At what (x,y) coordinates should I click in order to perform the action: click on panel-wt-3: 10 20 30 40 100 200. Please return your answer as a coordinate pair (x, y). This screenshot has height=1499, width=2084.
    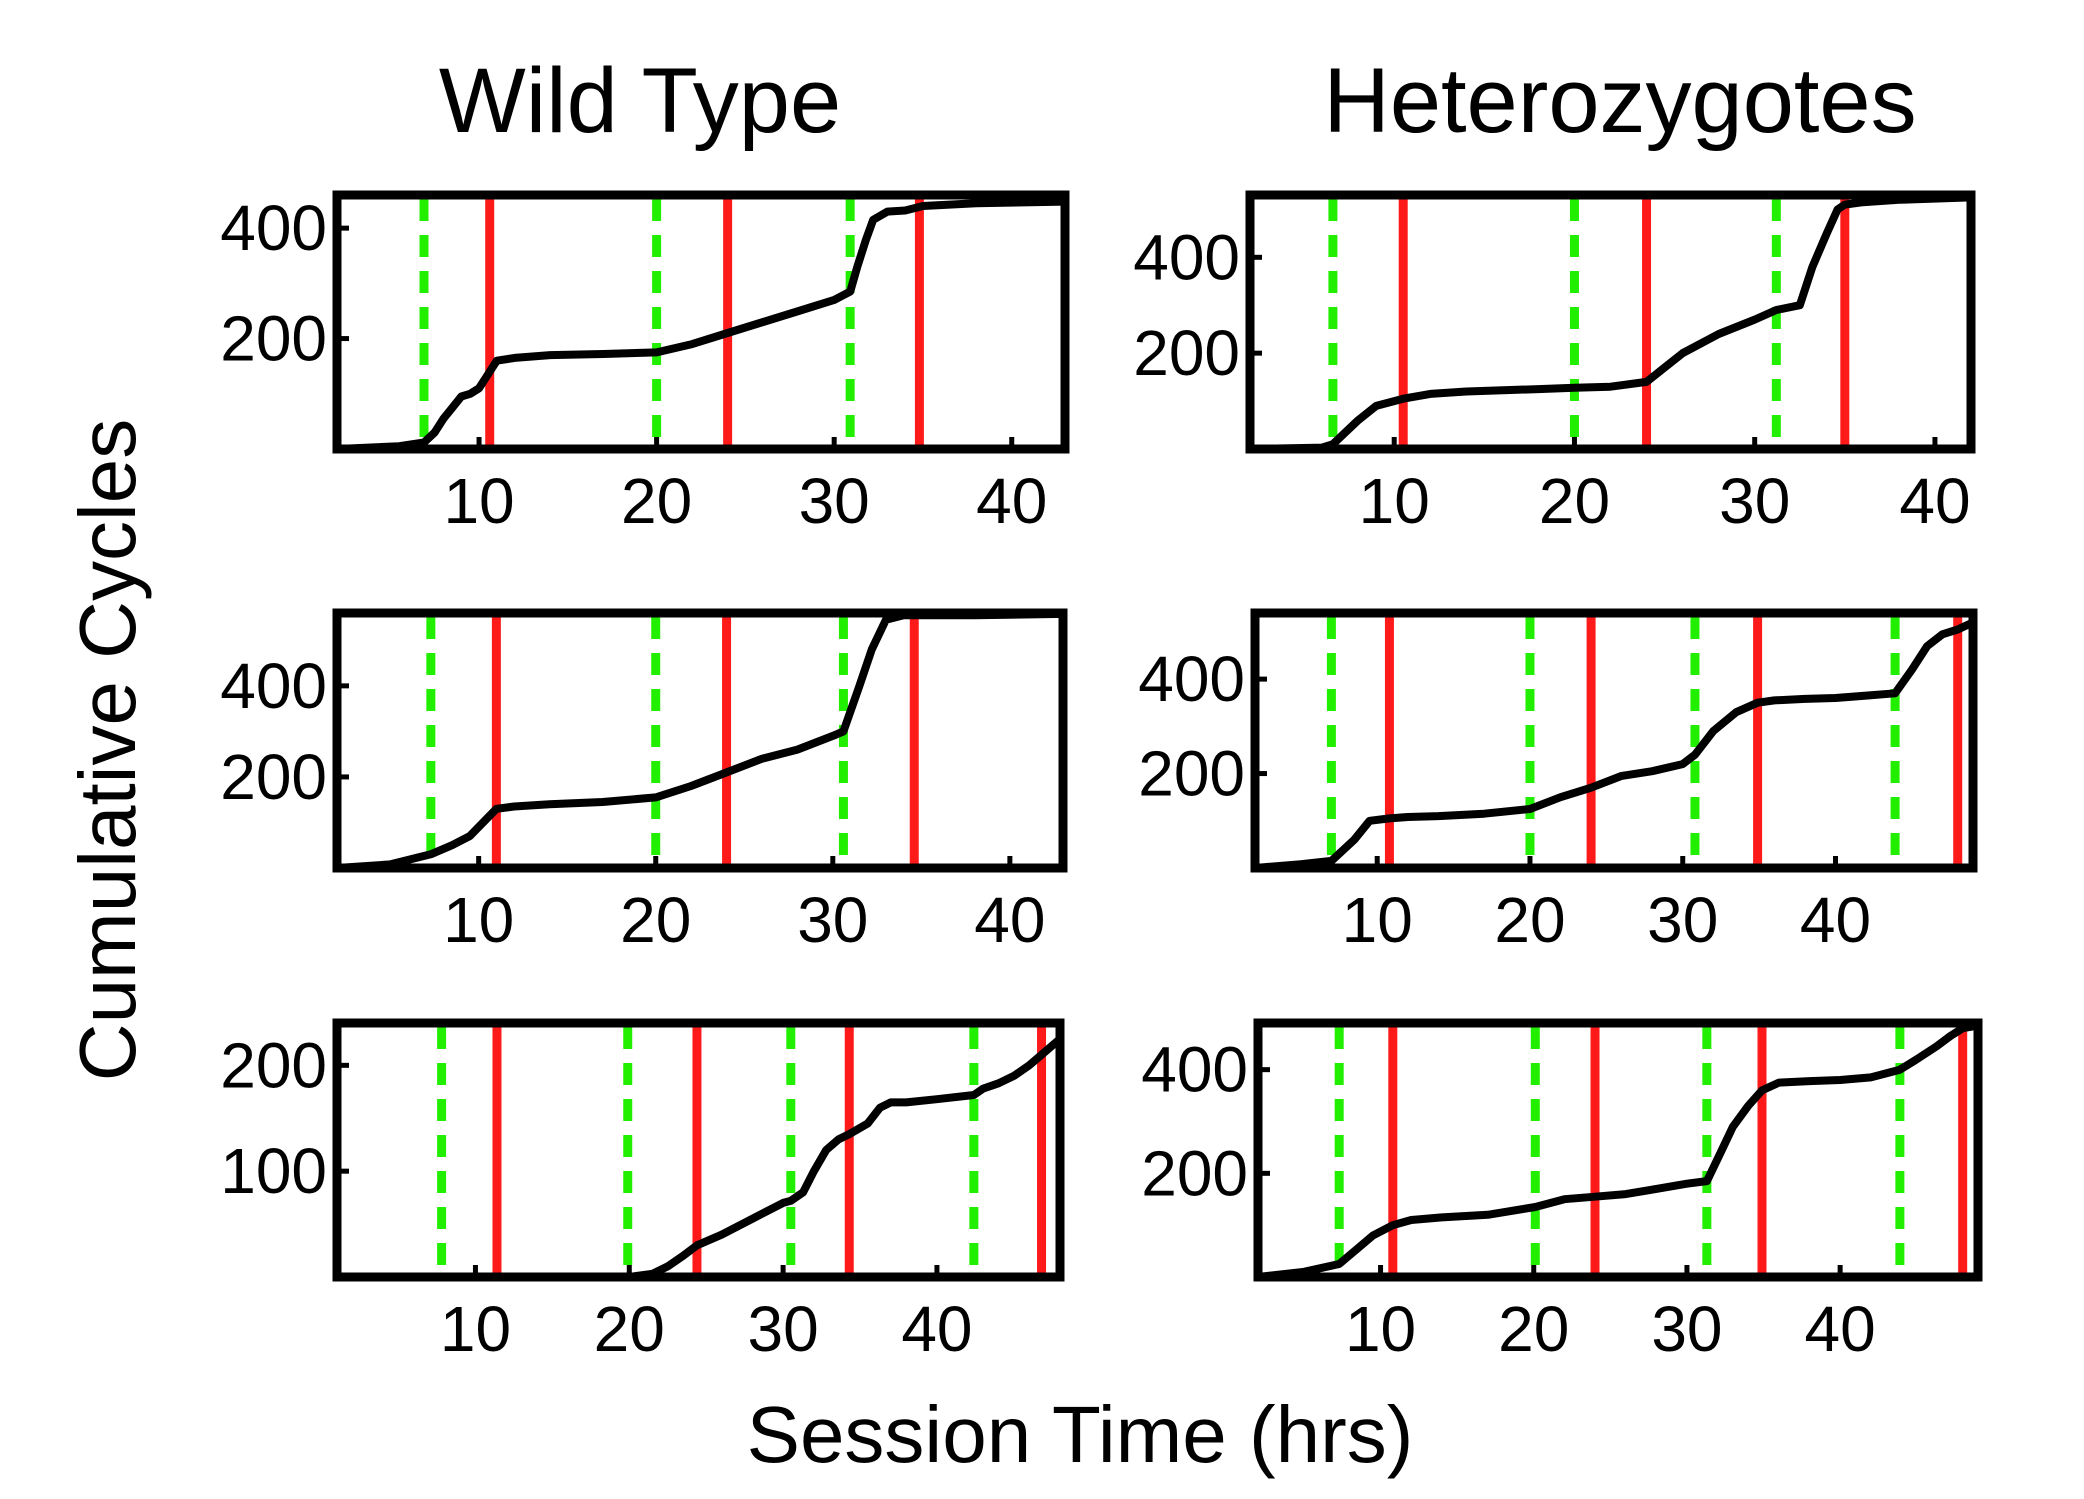
    Looking at the image, I should click on (642, 1191).